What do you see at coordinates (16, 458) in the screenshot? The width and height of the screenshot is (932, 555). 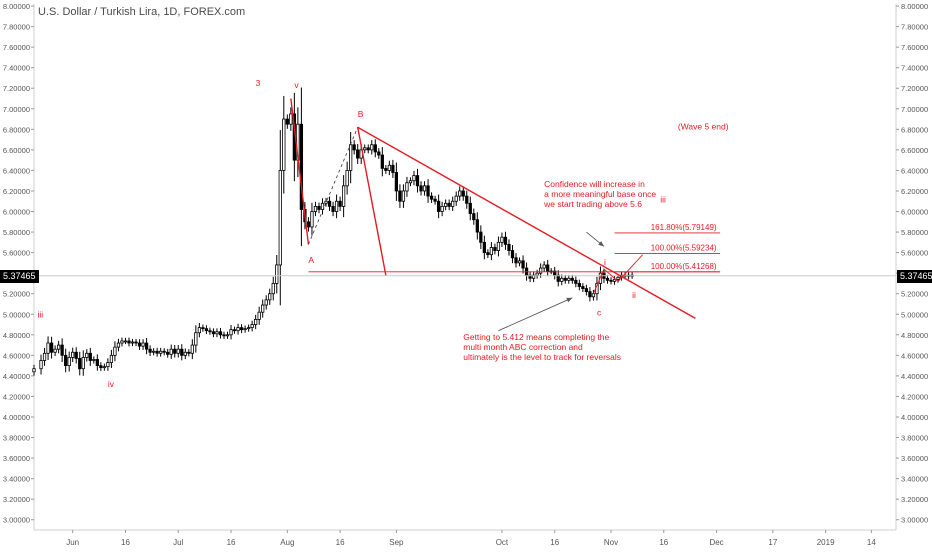 I see `y-tick-label-left: 3.60000` at bounding box center [16, 458].